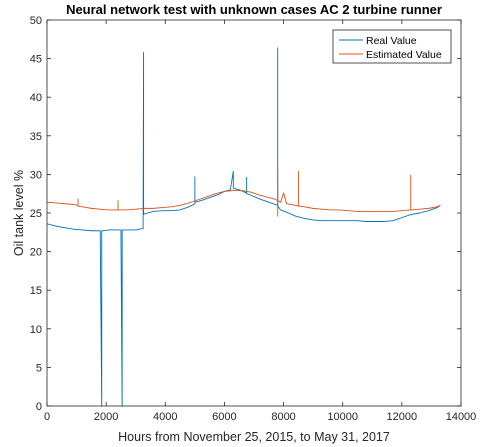 This screenshot has width=480, height=447. I want to click on y-tick-label: 50, so click(36, 21).